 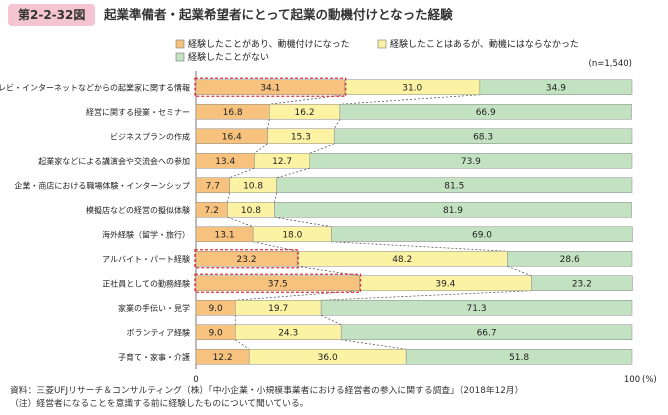 I want to click on data-label: 34.1, so click(x=270, y=88).